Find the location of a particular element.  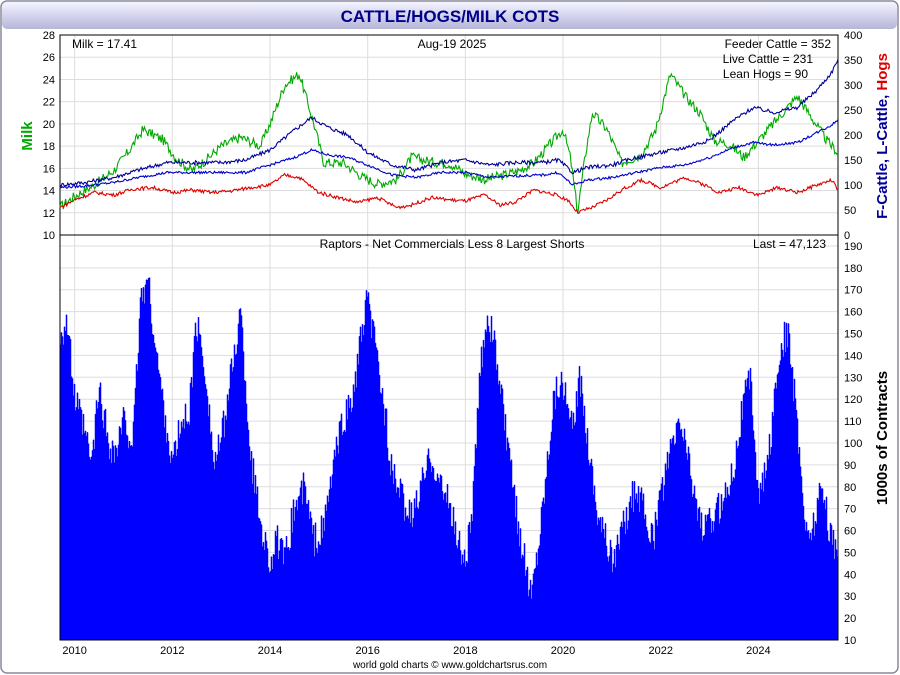

milk-value-label: Milk = 17.41 is located at coordinates (104, 44).